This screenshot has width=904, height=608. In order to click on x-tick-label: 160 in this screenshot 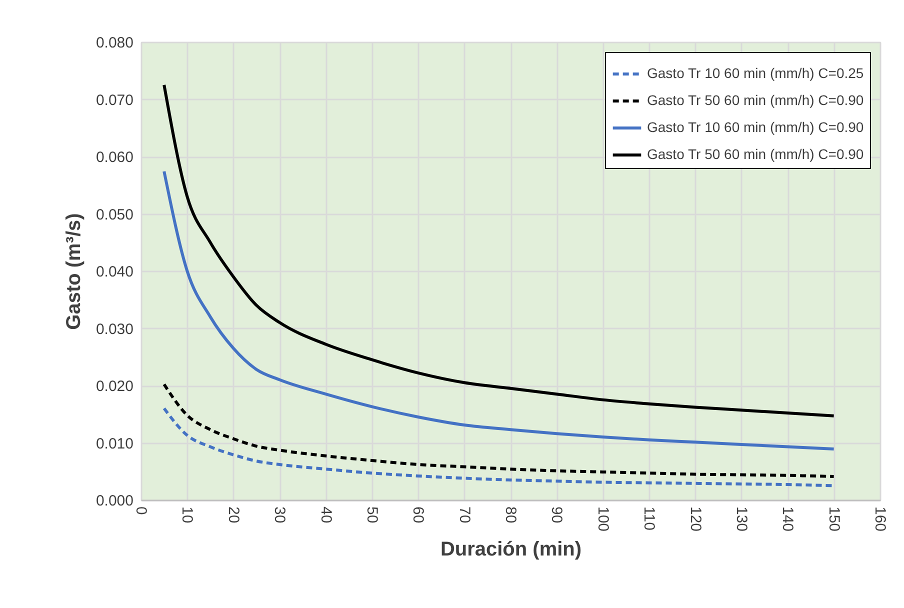, I will do `click(880, 519)`.